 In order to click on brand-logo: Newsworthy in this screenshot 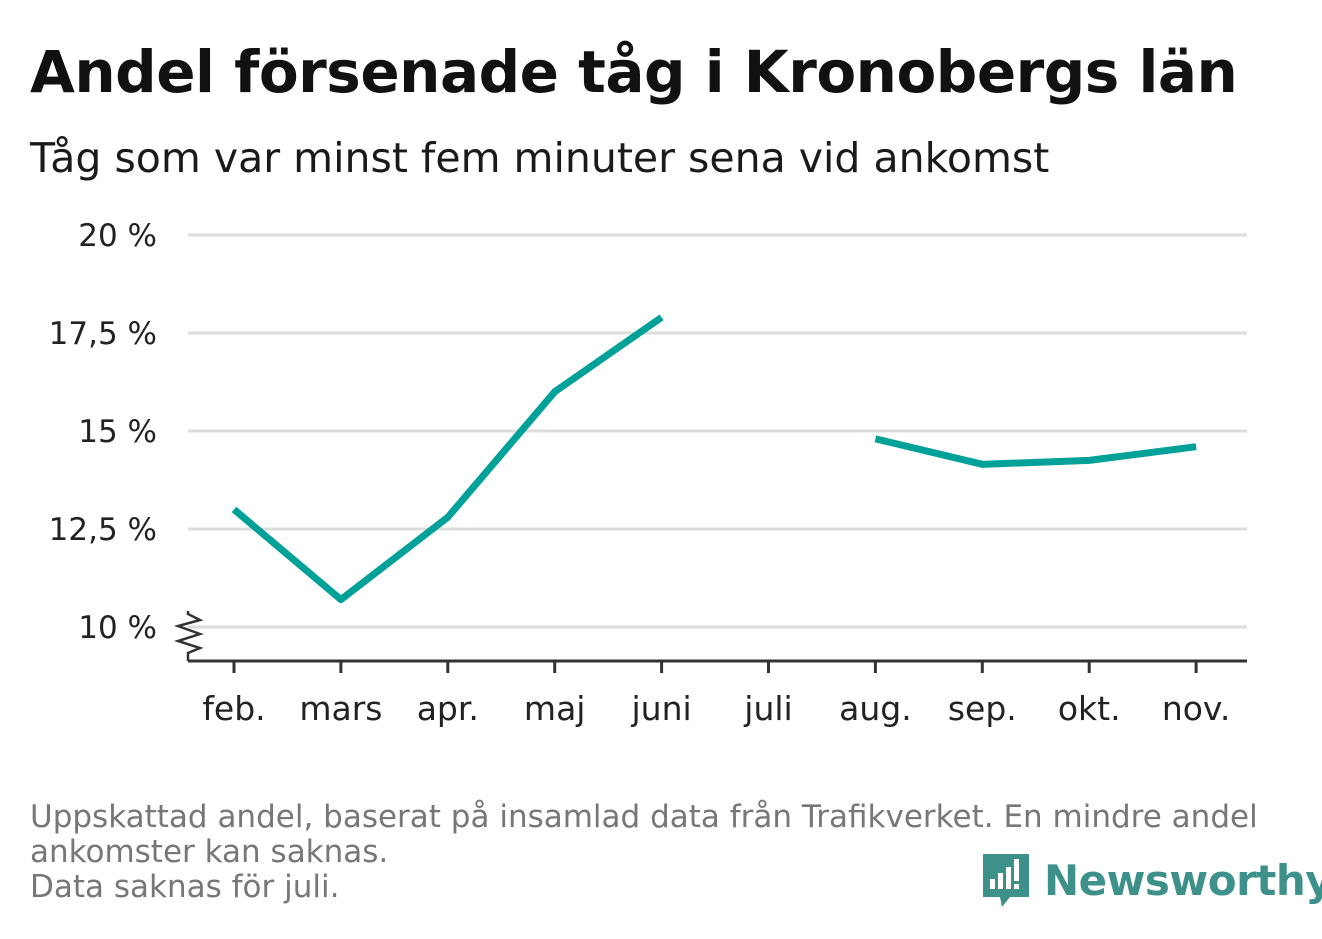, I will do `click(1151, 880)`.